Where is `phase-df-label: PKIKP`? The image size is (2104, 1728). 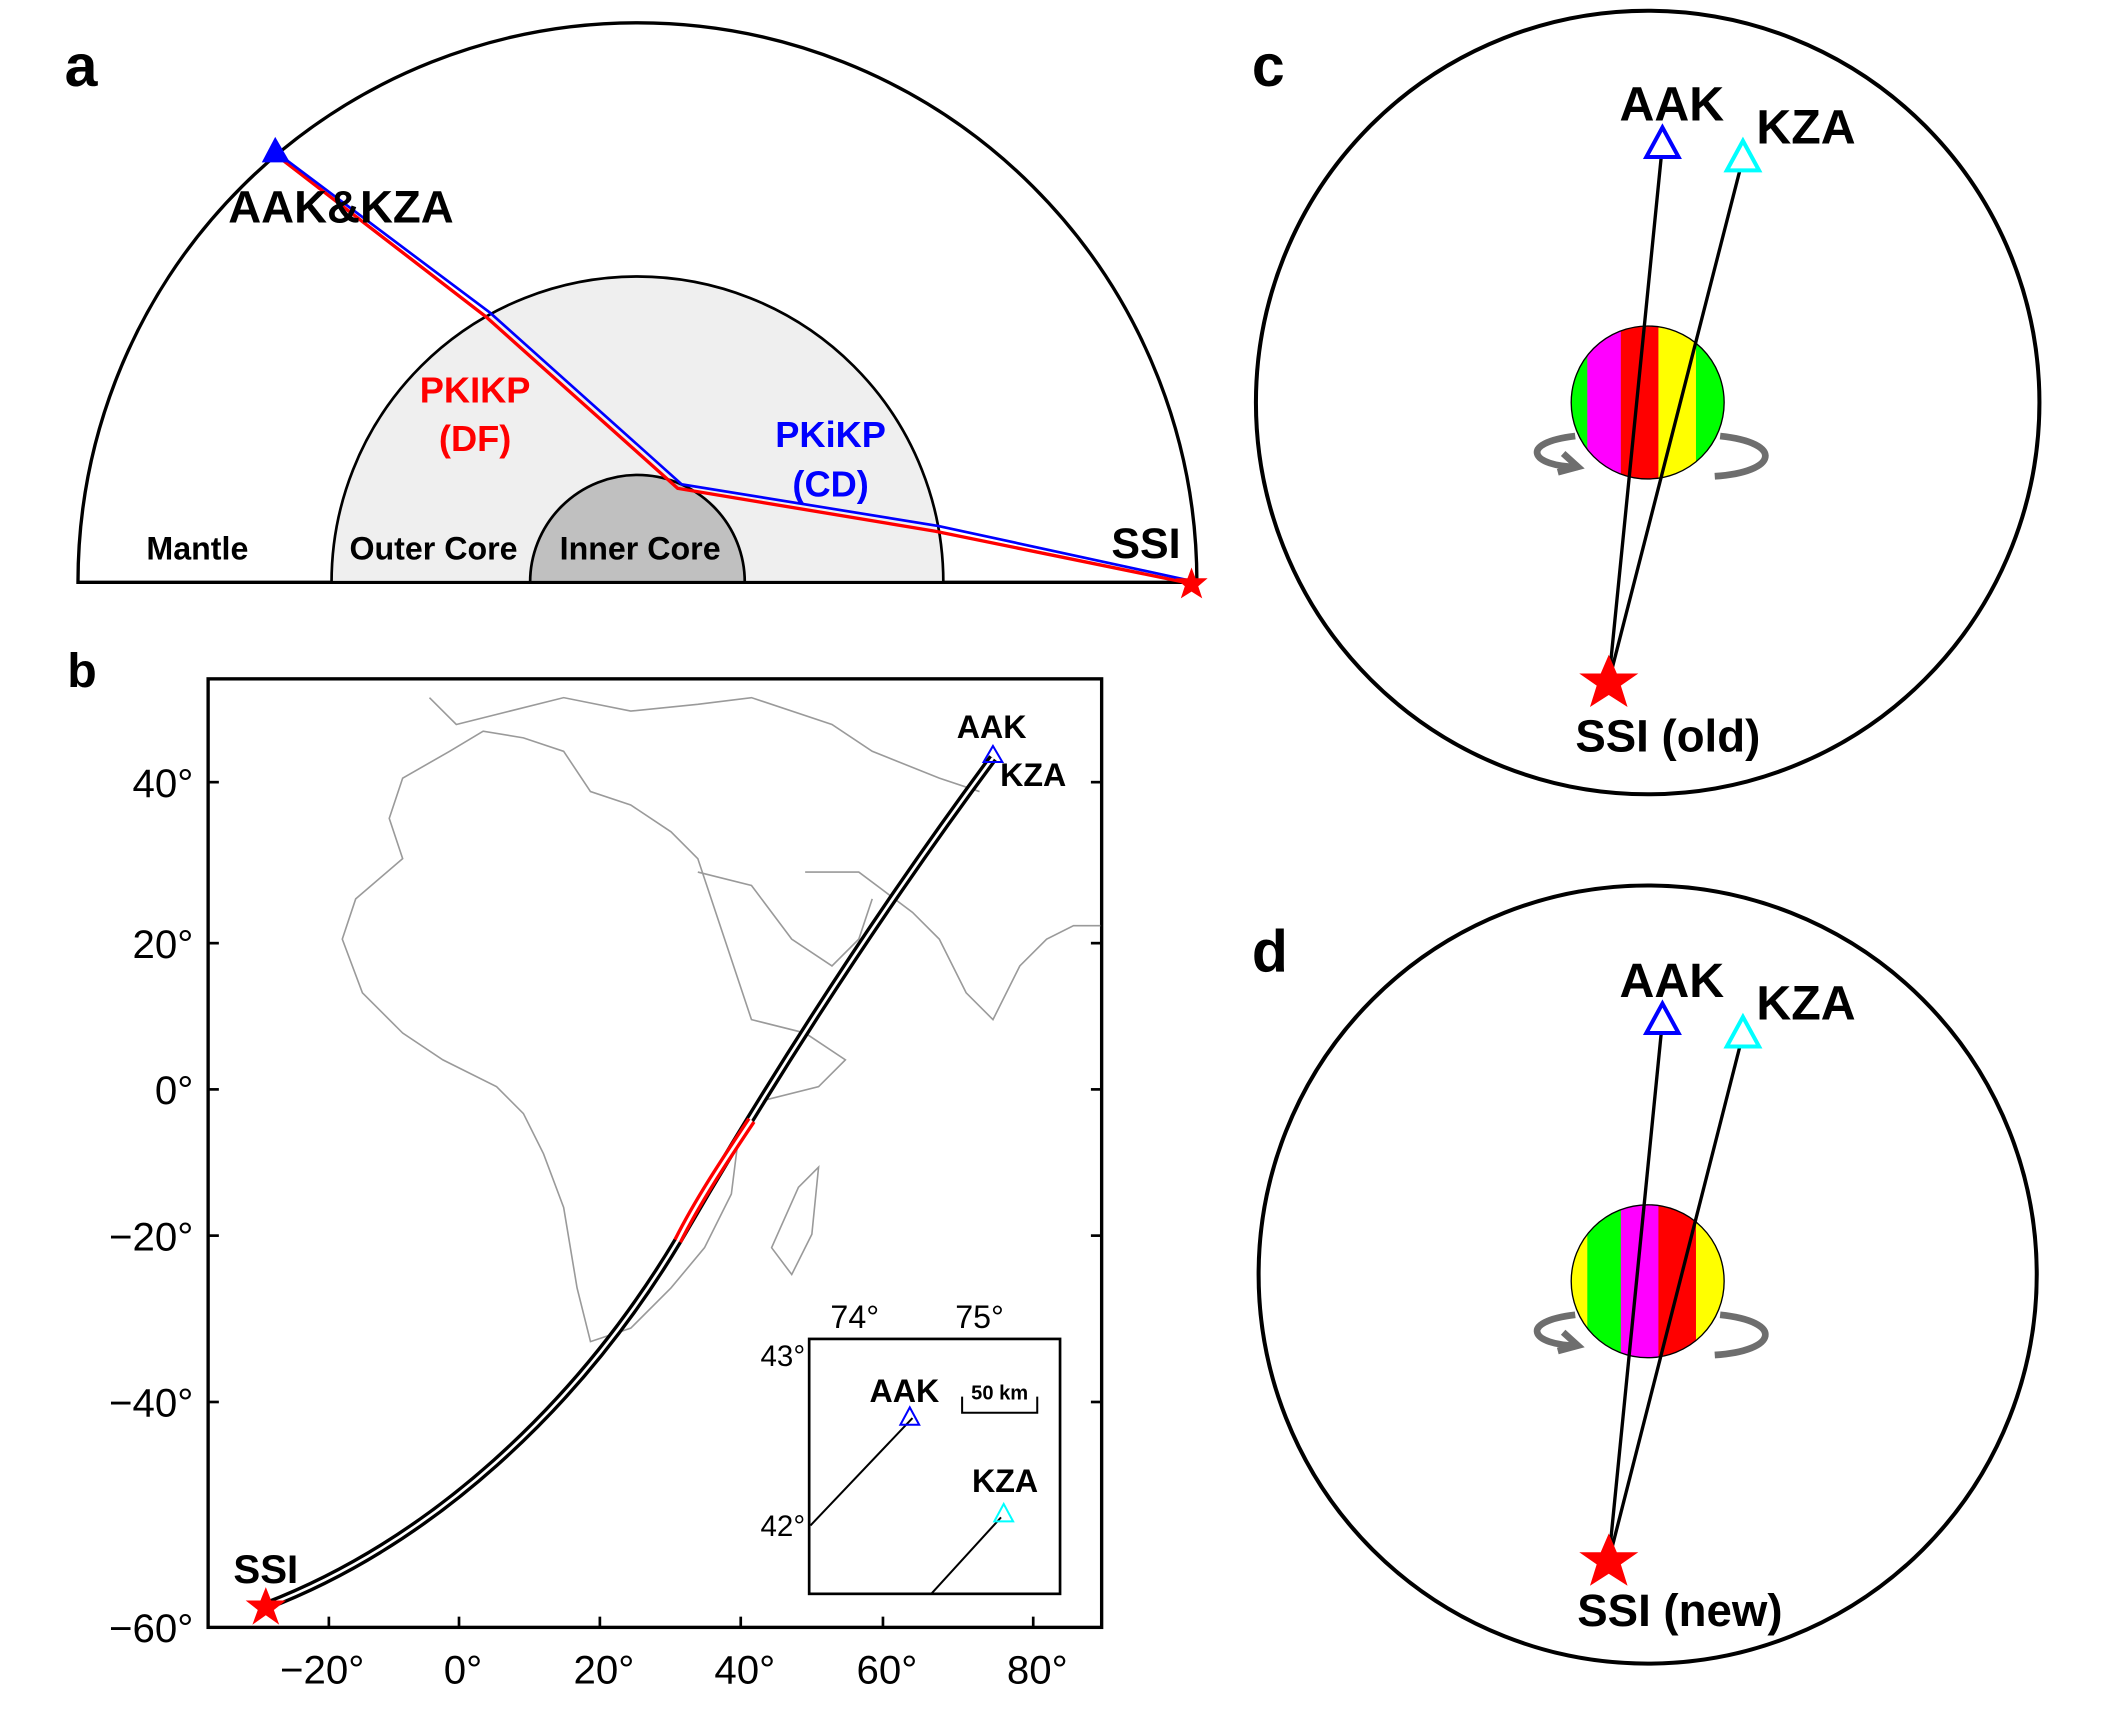 phase-df-label: PKIKP is located at coordinates (475, 389).